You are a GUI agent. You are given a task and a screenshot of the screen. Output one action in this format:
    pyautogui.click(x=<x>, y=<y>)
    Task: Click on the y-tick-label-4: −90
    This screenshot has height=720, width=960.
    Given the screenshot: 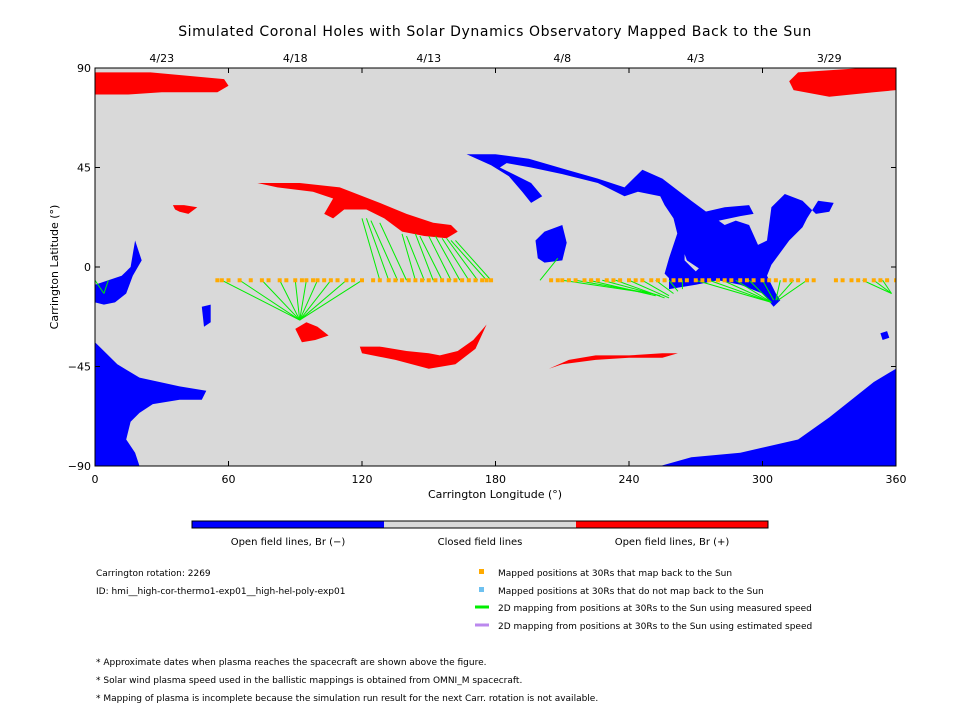 What is the action you would take?
    pyautogui.click(x=79, y=466)
    